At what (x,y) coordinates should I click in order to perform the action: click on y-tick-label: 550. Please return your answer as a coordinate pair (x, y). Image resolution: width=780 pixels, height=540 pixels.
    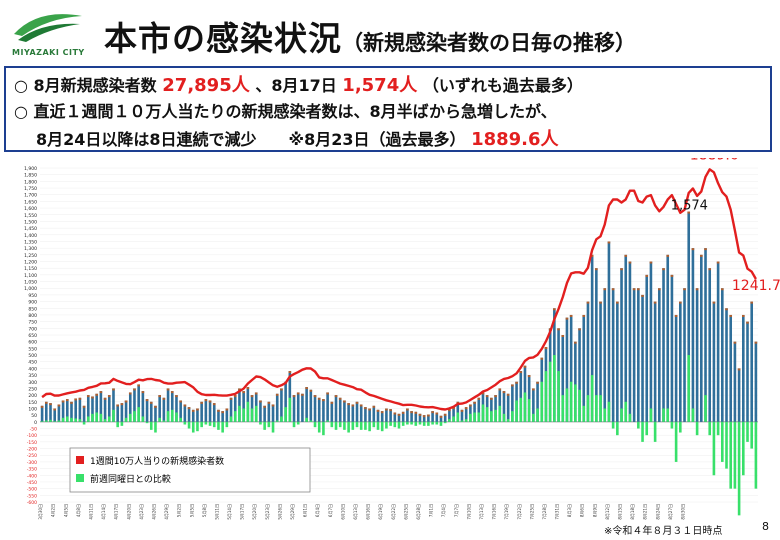
    Looking at the image, I should click on (32, 349).